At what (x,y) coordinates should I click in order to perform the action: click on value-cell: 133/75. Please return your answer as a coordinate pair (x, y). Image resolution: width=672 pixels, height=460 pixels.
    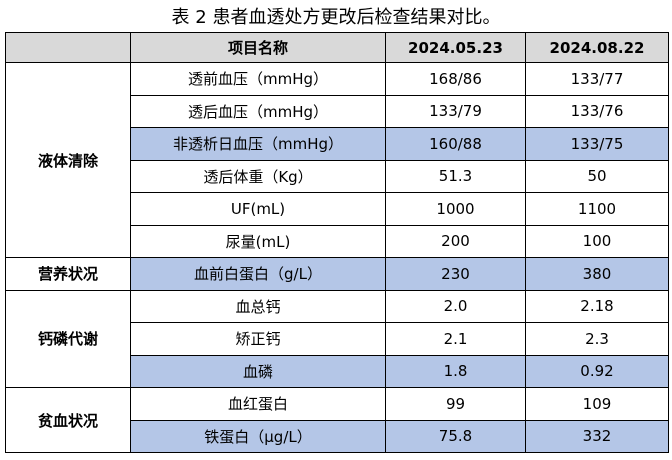
    Looking at the image, I should click on (597, 144).